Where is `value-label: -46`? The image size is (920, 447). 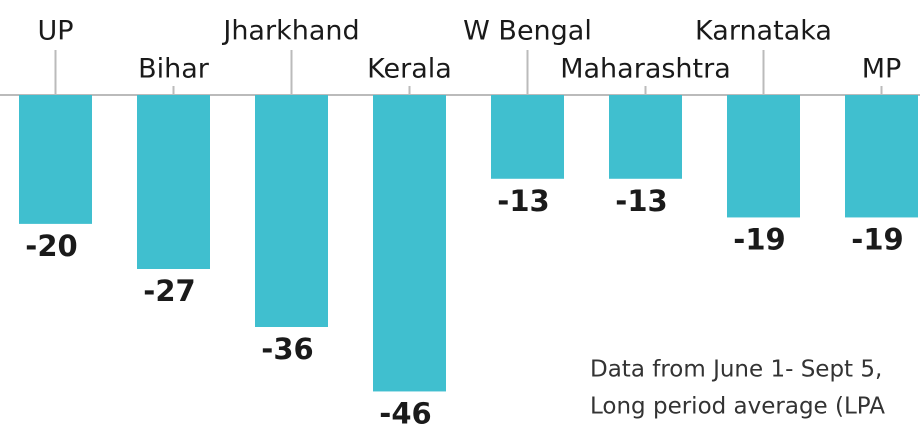 value-label: -46 is located at coordinates (405, 413).